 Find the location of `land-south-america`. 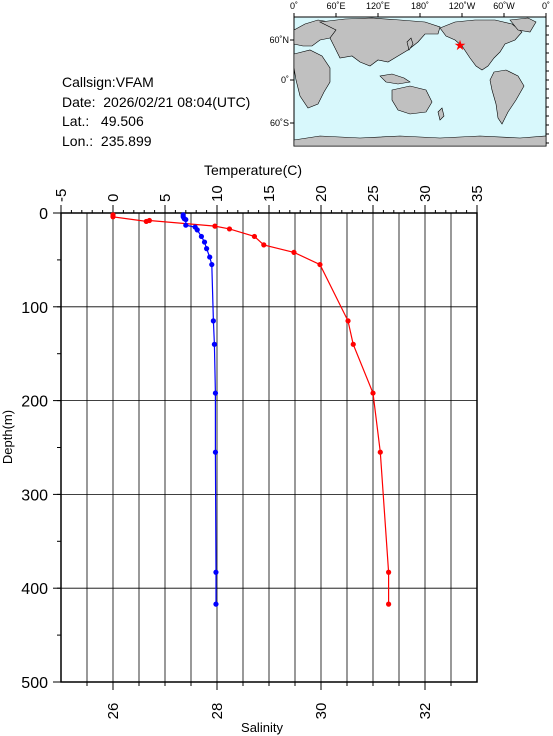

land-south-america is located at coordinates (507, 97).